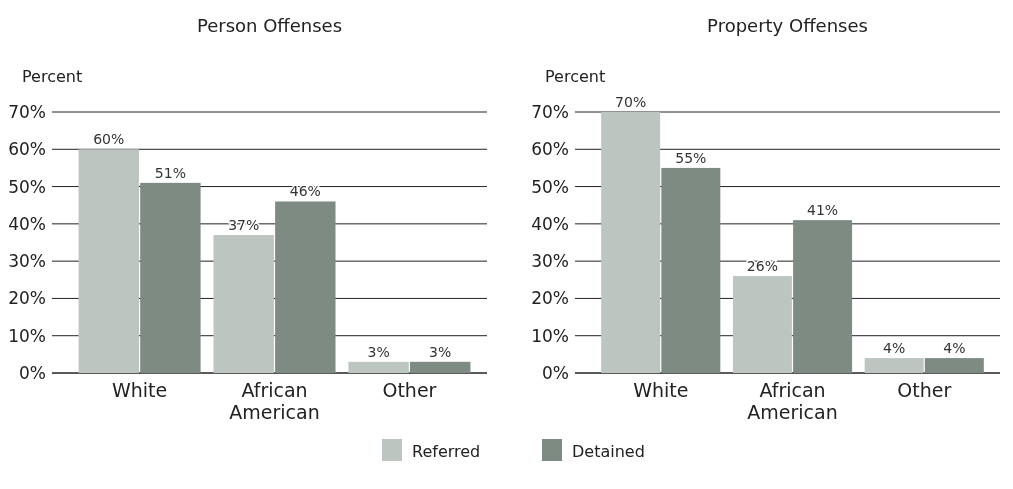 The height and width of the screenshot is (489, 1013). I want to click on data-label: 70%, so click(631, 102).